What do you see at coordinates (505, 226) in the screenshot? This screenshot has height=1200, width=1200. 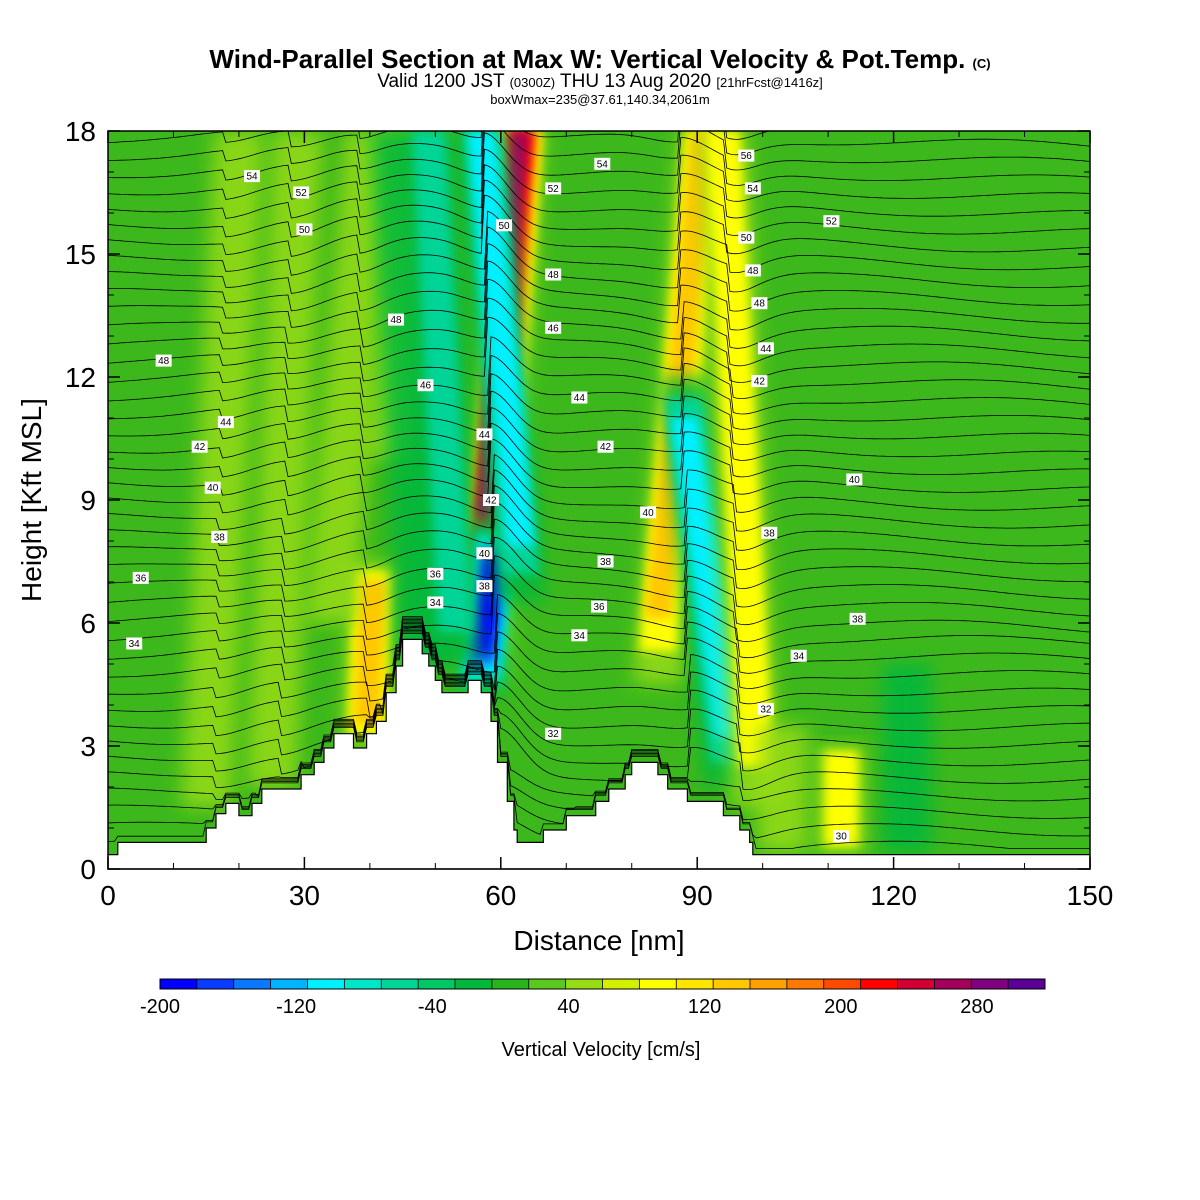 I see `isentrope-label: 50` at bounding box center [505, 226].